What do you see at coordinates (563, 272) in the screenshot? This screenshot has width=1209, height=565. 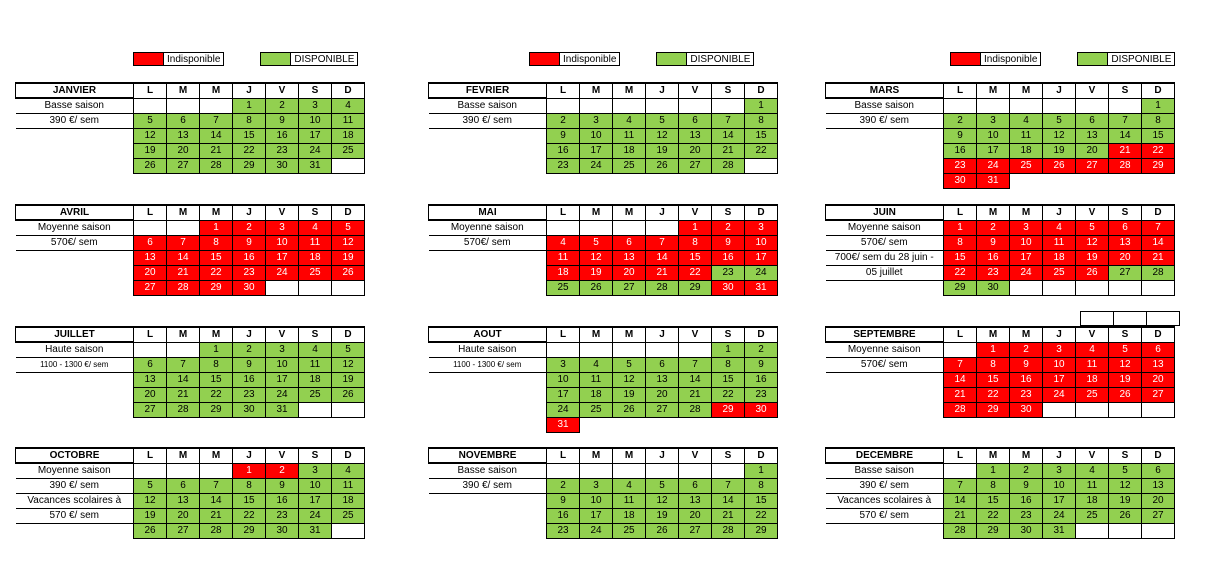 I see `day-unavailable: 18` at bounding box center [563, 272].